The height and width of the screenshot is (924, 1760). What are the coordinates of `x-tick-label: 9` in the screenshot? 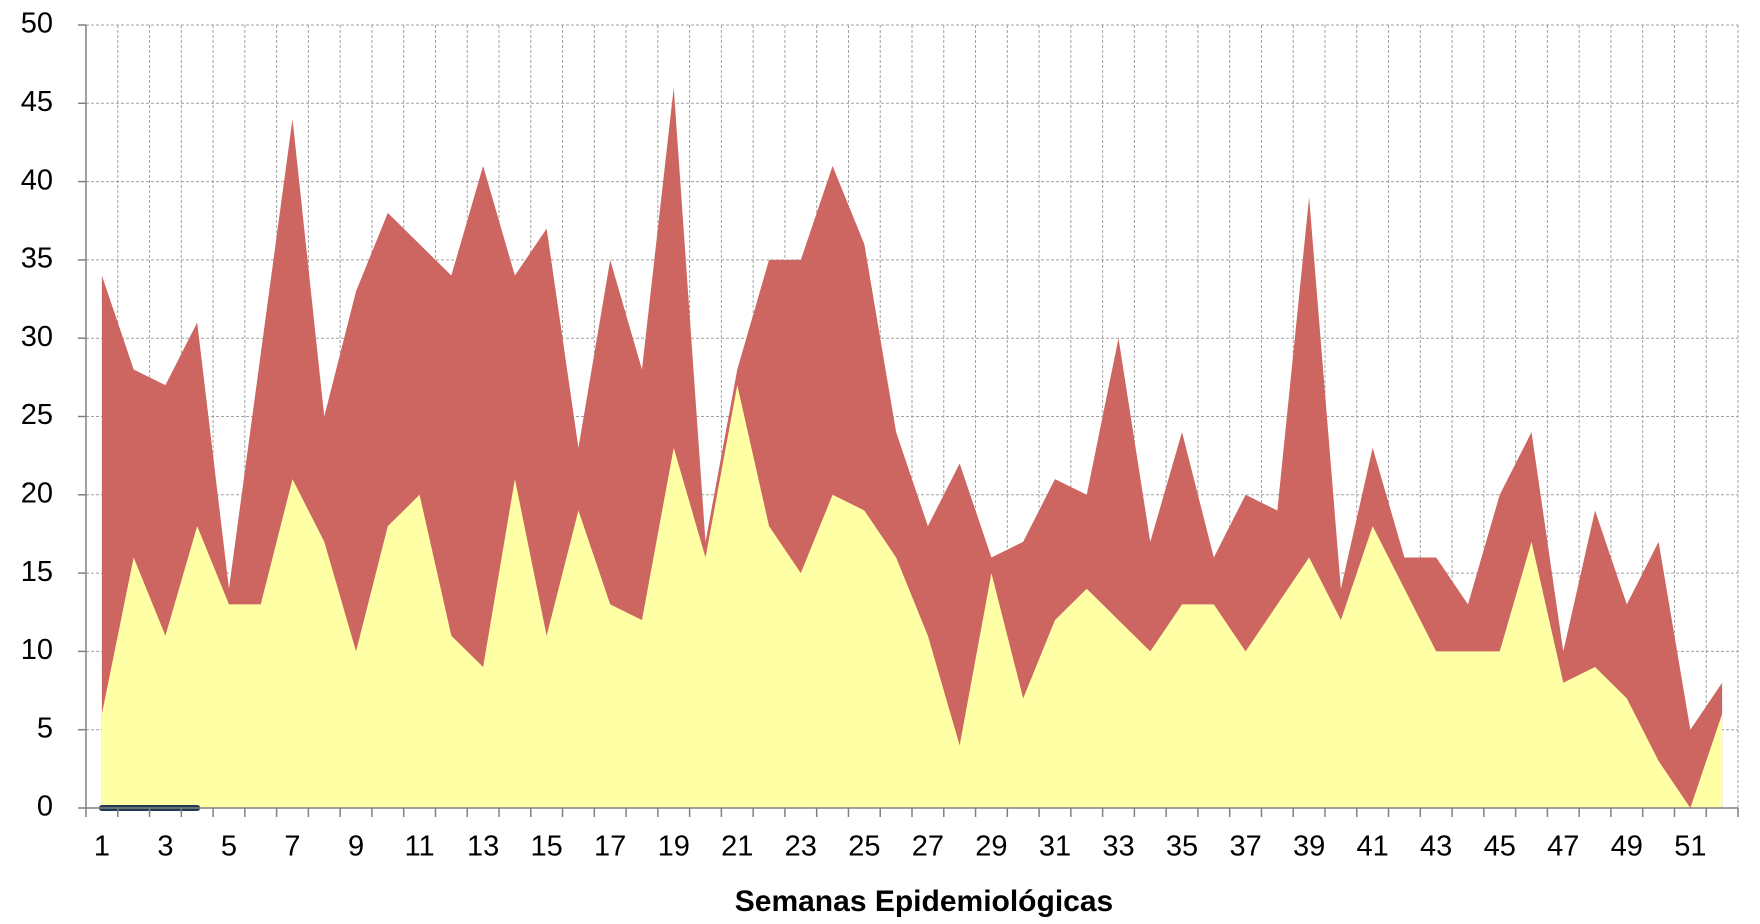 It's located at (356, 847).